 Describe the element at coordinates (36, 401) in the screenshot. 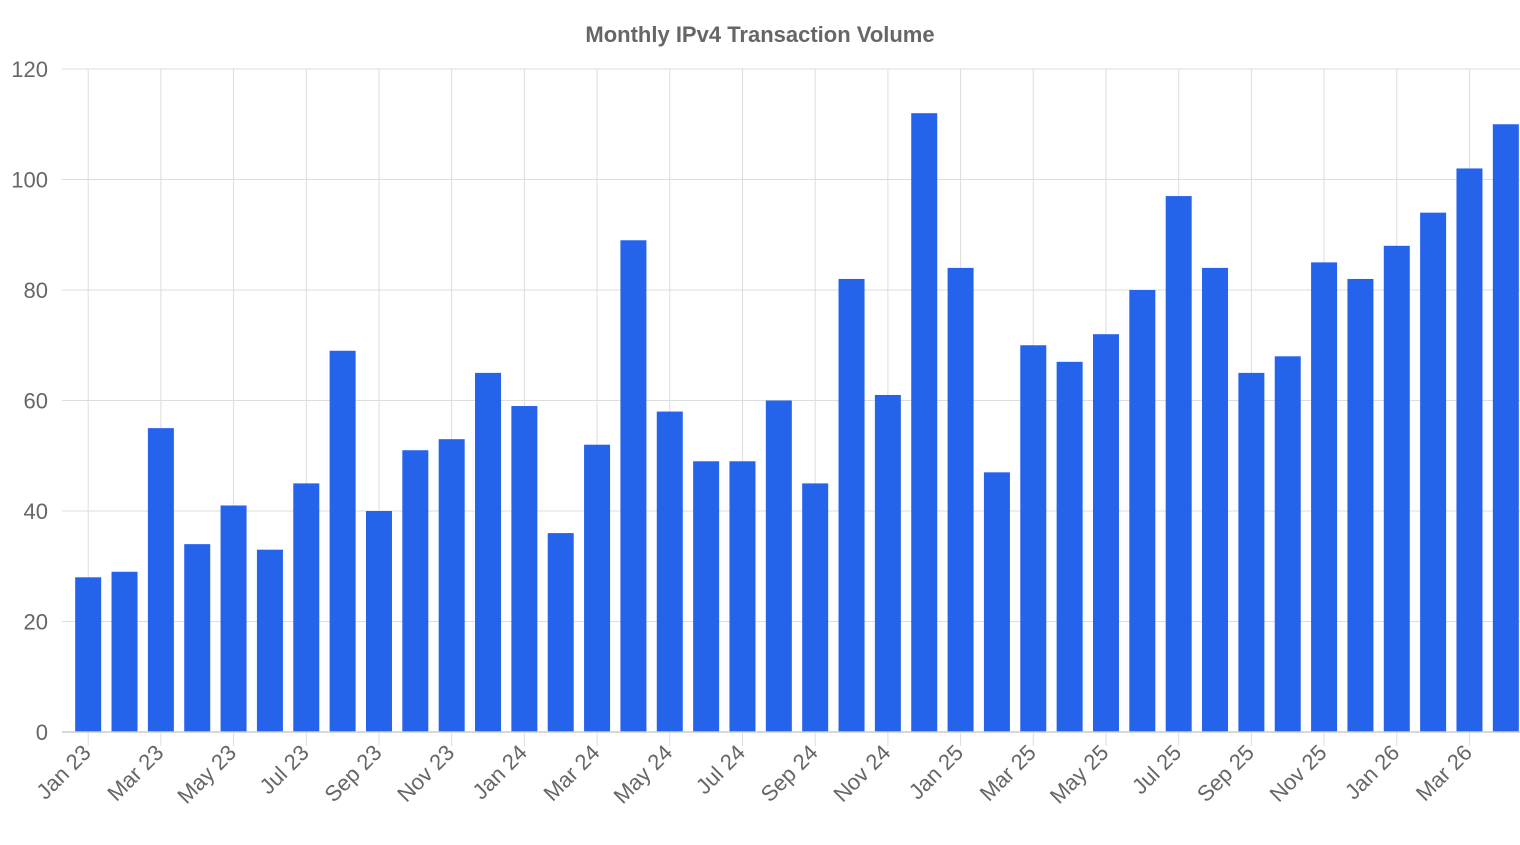

I see `y-tick-label: 60` at that location.